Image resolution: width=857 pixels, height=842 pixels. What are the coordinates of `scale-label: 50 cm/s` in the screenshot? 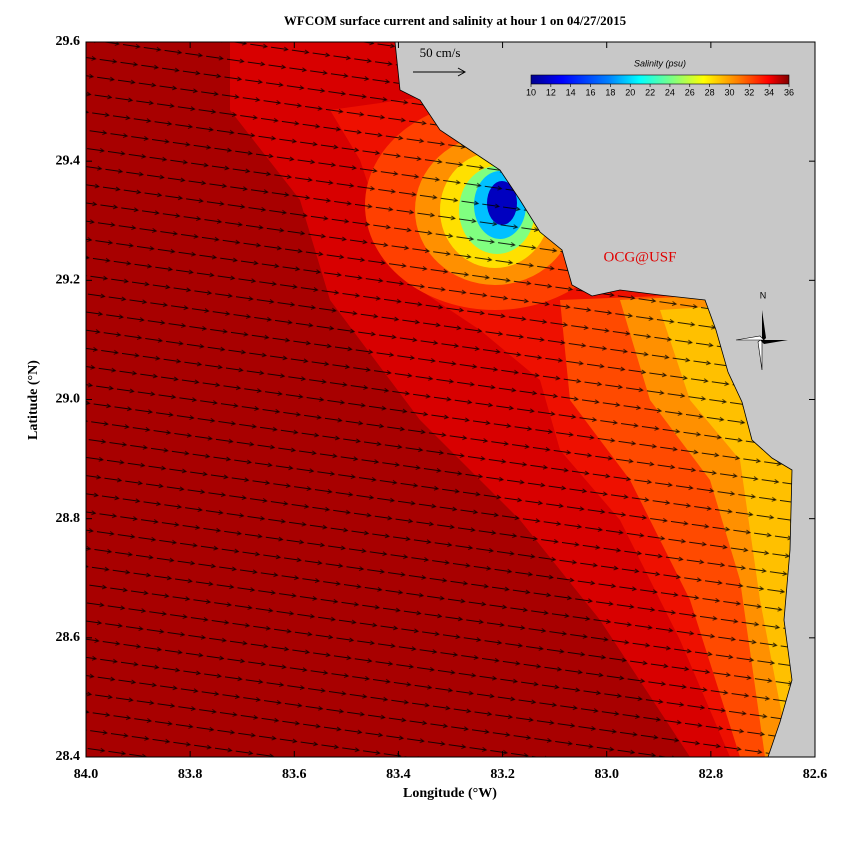 It's located at (440, 52).